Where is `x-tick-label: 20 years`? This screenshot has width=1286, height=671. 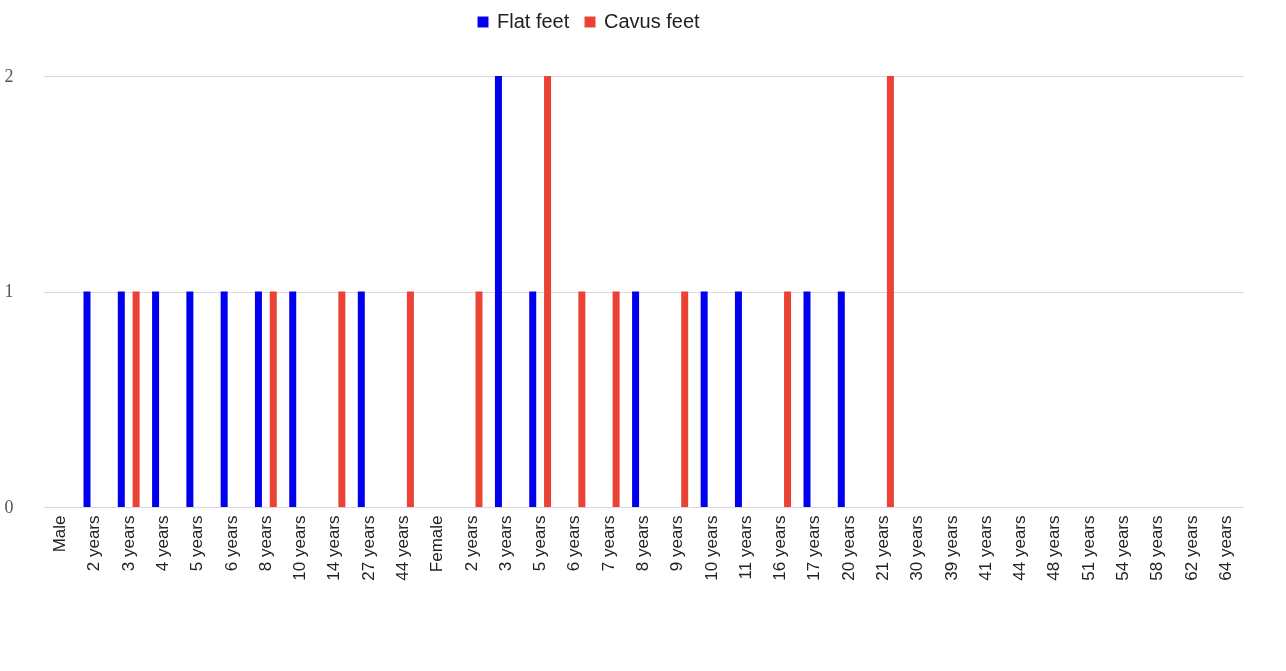 x-tick-label: 20 years is located at coordinates (848, 548).